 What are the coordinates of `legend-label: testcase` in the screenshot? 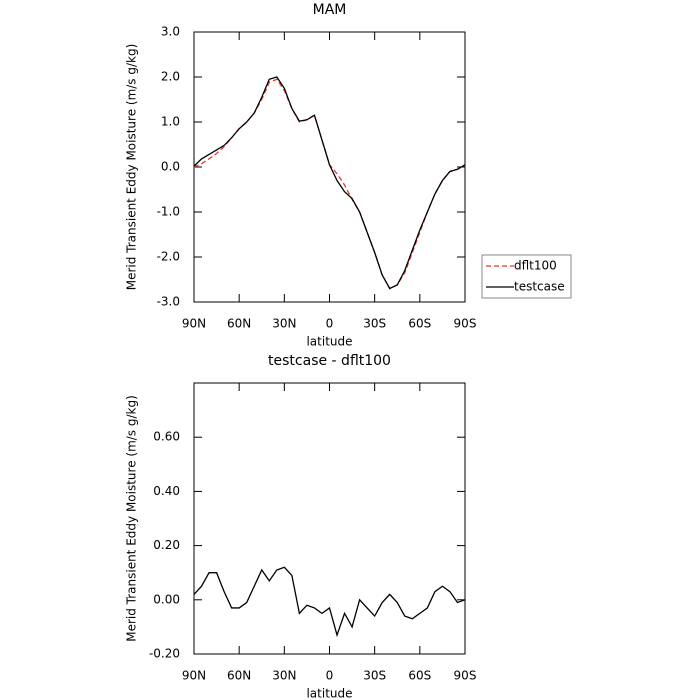 It's located at (539, 287).